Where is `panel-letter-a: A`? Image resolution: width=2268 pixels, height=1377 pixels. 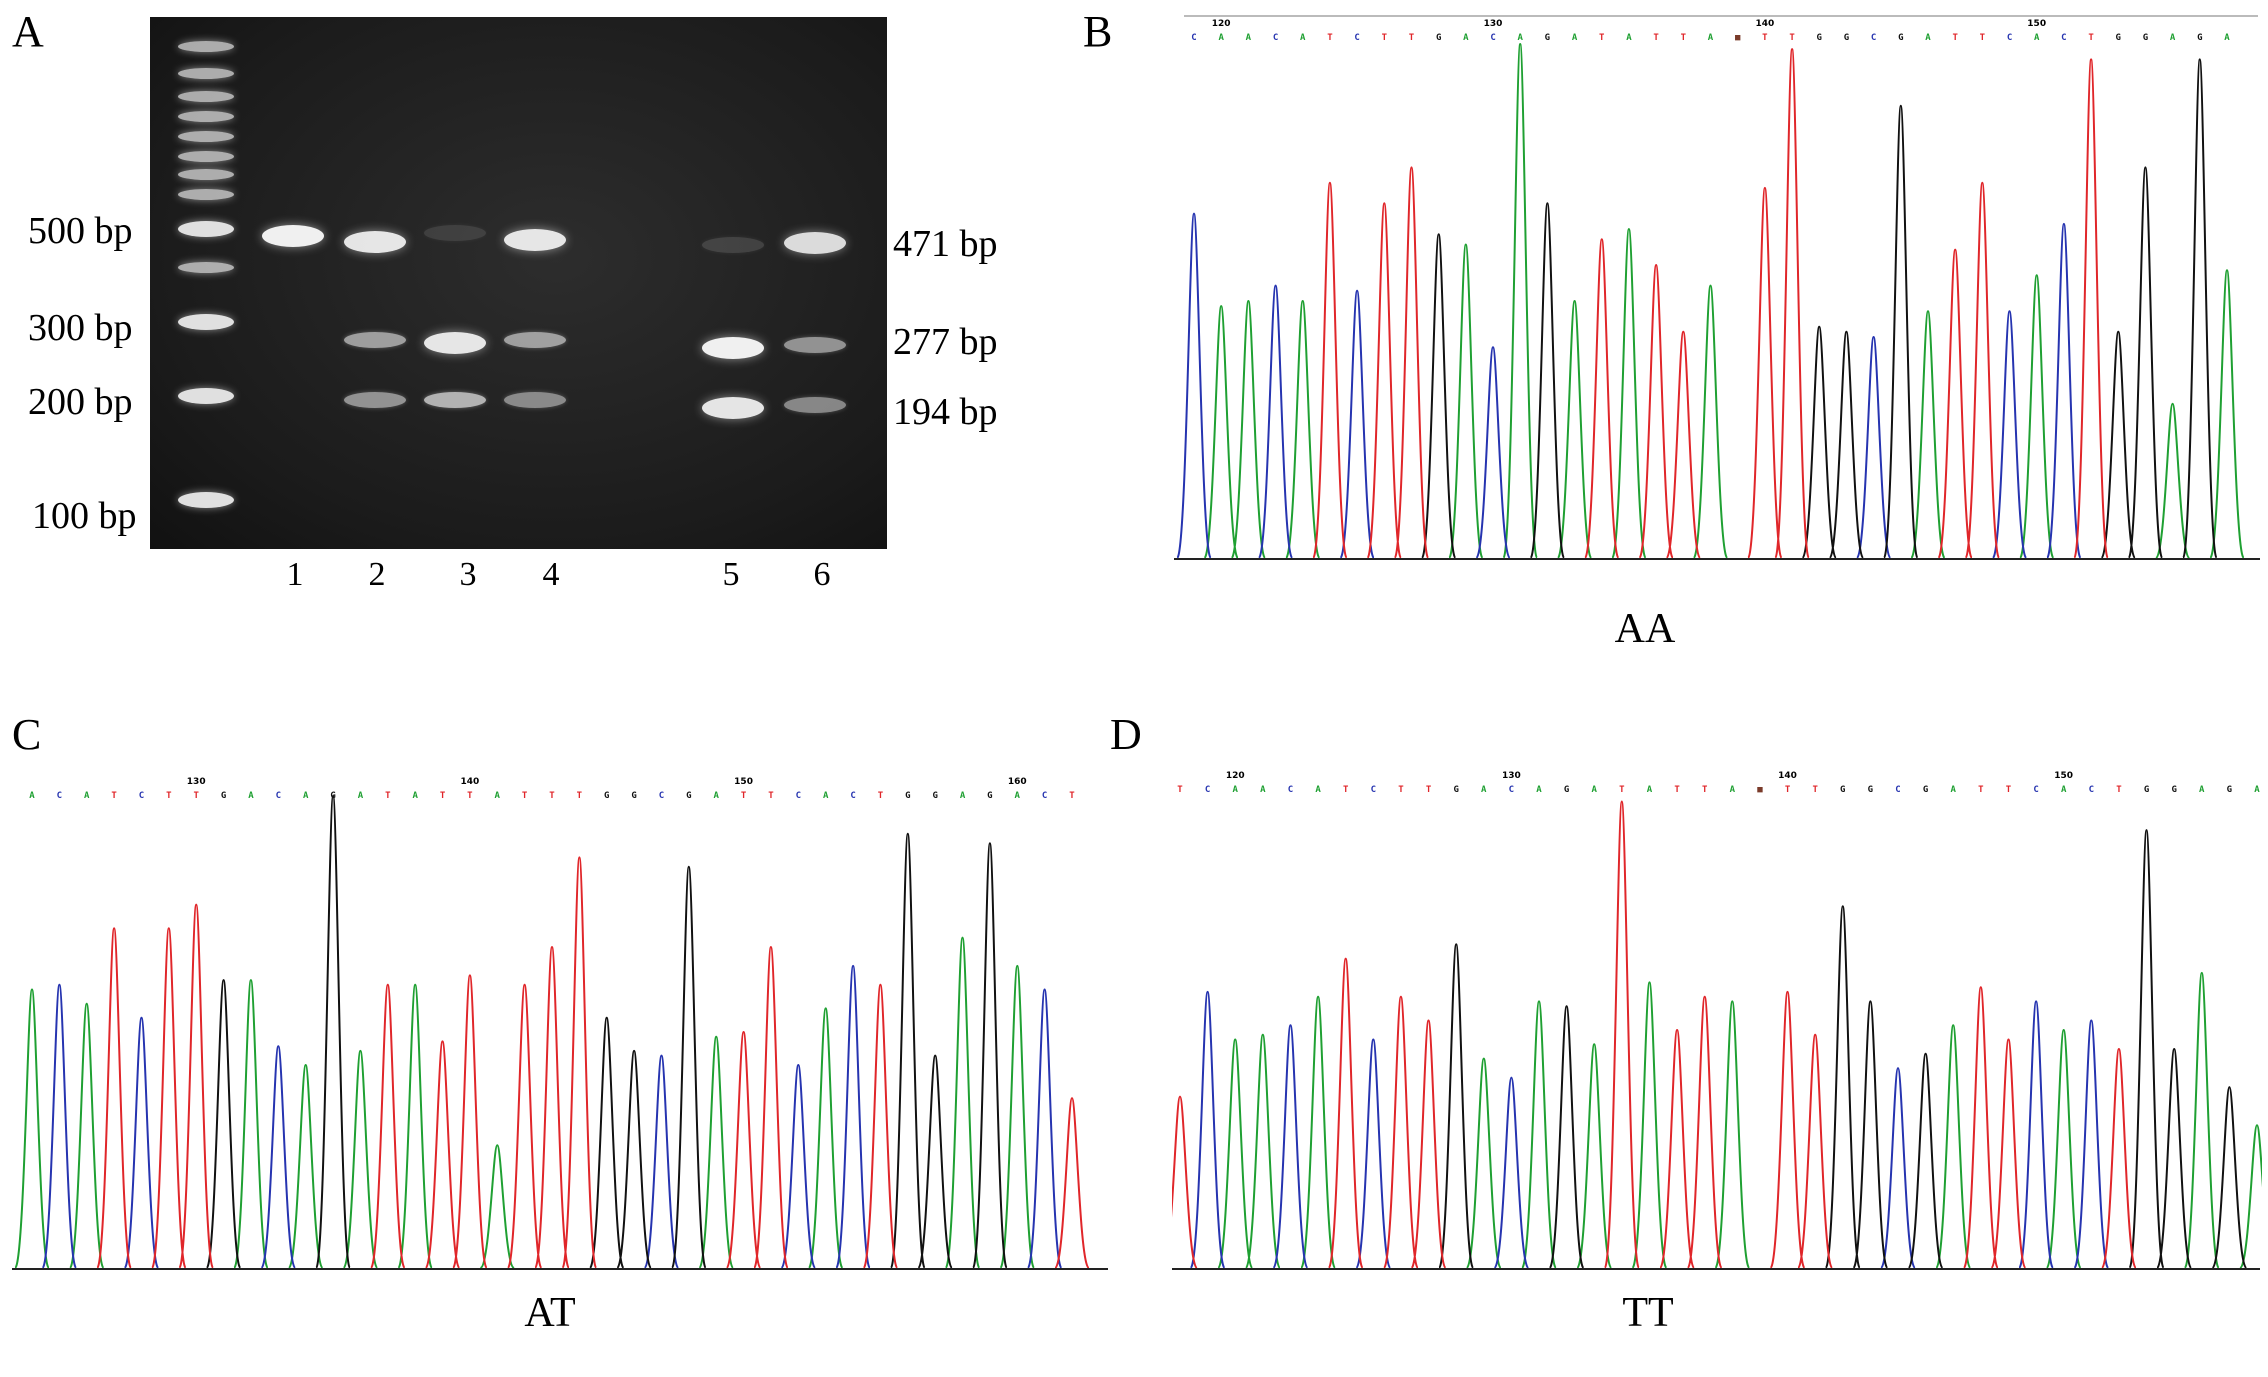 panel-letter-a: A is located at coordinates (28, 31).